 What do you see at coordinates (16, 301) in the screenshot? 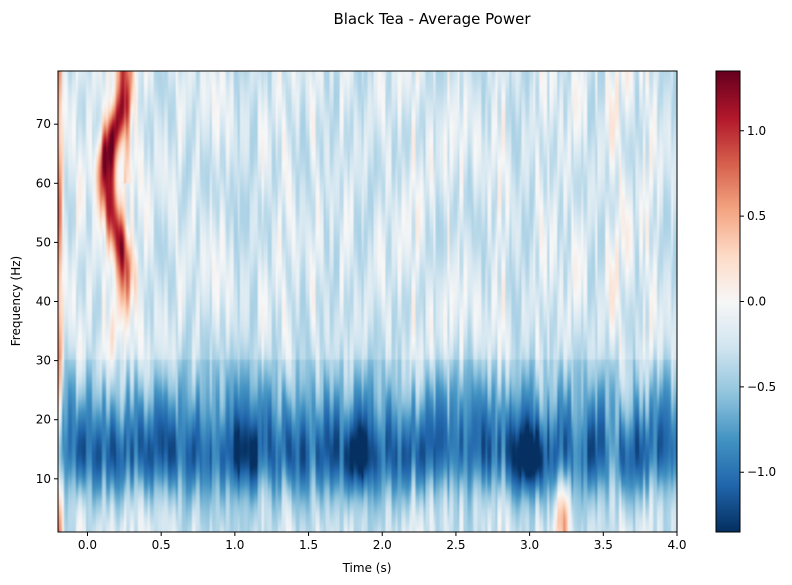
I see `y-axis-label: Frequency (Hz)` at bounding box center [16, 301].